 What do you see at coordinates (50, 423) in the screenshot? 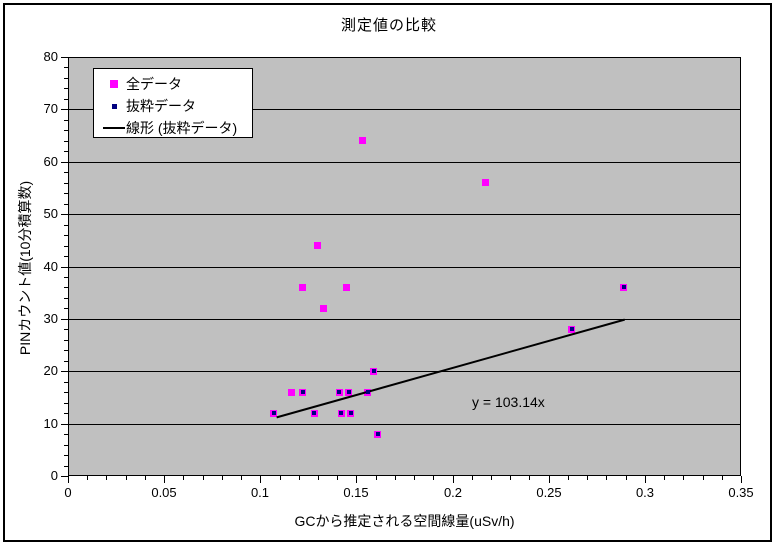
I see `y-tick-label: 10` at bounding box center [50, 423].